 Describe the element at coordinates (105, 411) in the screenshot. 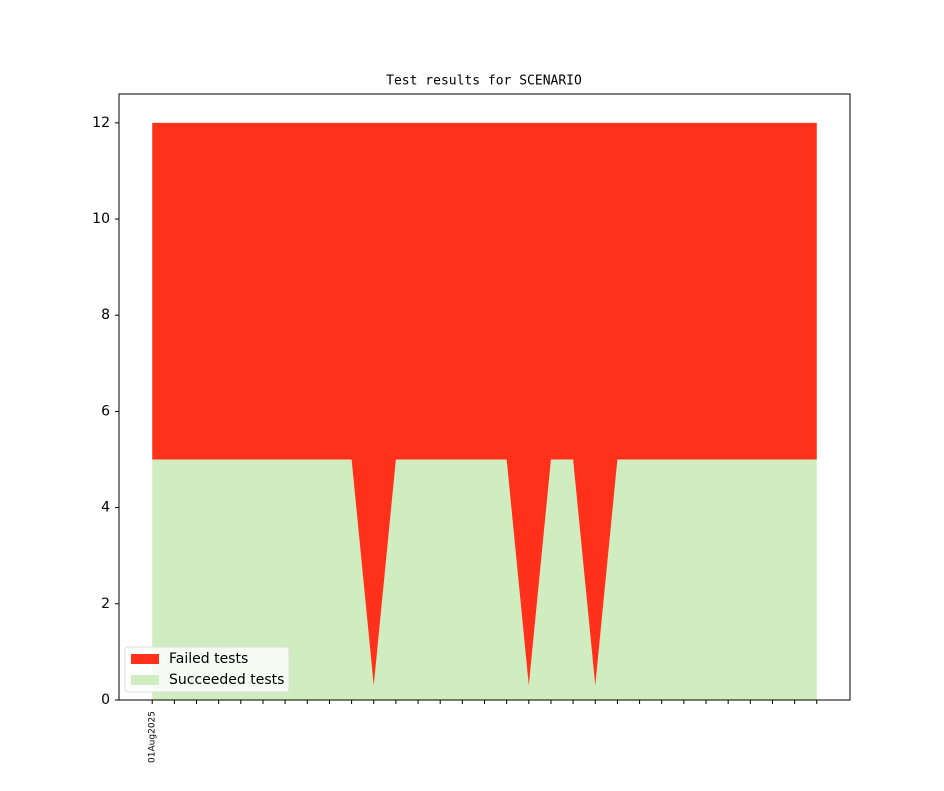

I see `y-tick-label: 6` at that location.